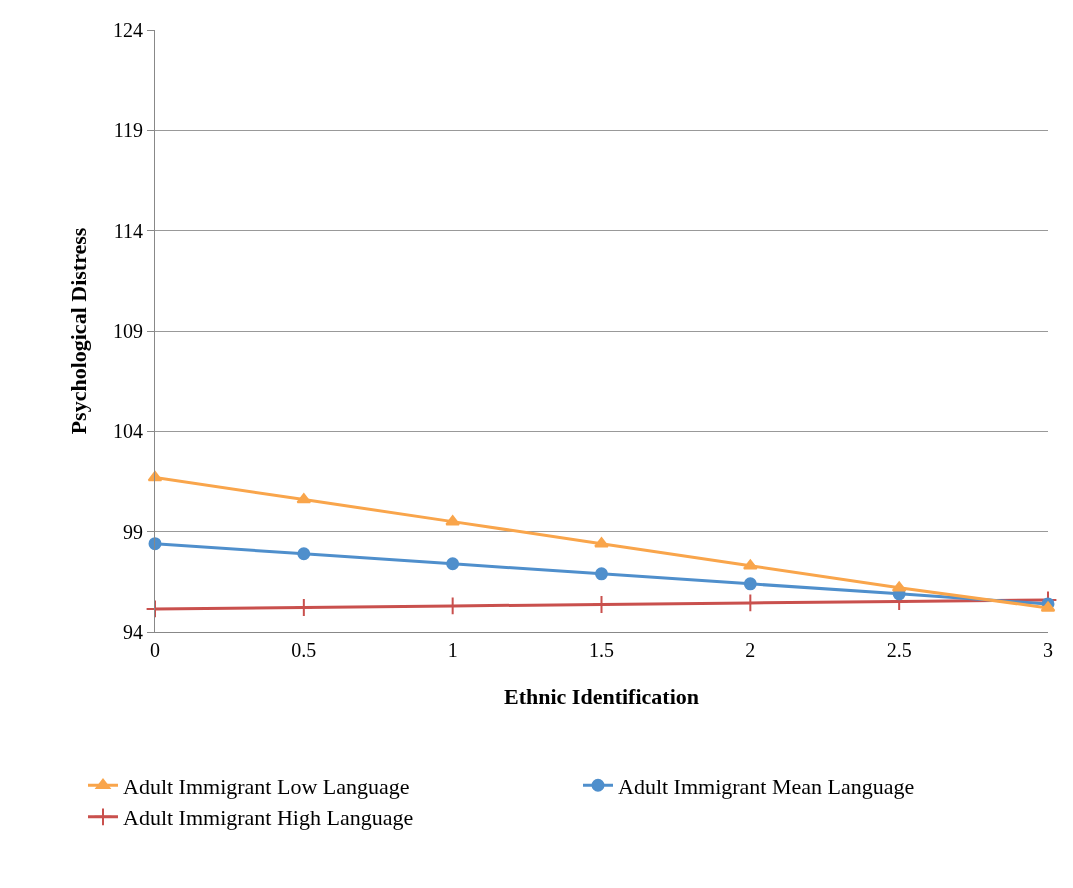 The height and width of the screenshot is (888, 1073). I want to click on x-tick-label: 1.5, so click(601, 650).